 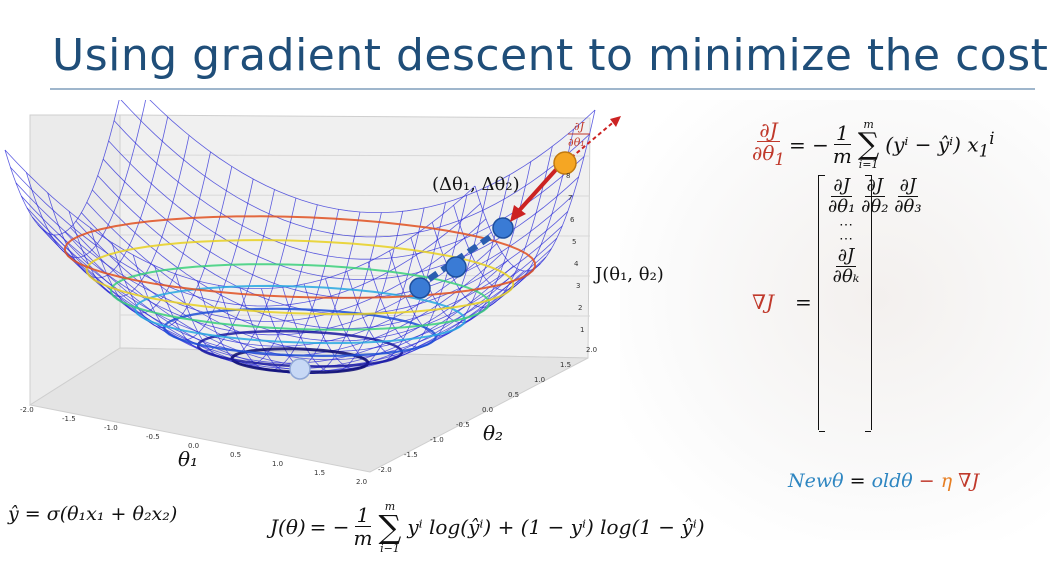 I want to click on vector-entry-k: ∂J ∂θₖ, so click(x=846, y=266).